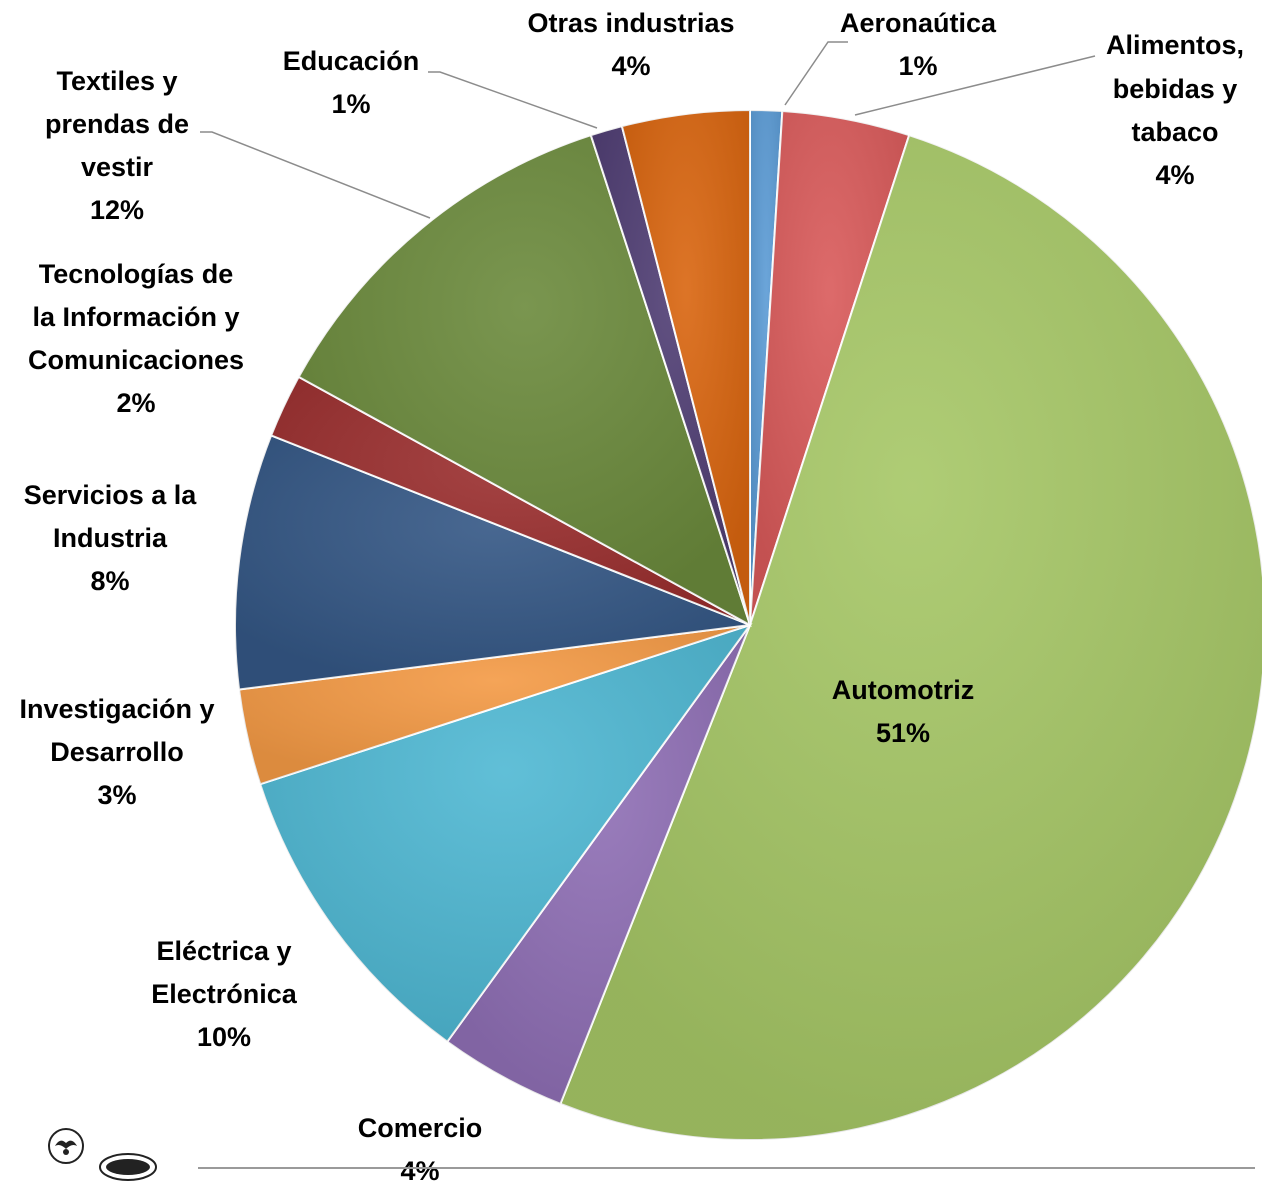 The height and width of the screenshot is (1182, 1262). I want to click on data-label-name: Aeronaútica, so click(918, 23).